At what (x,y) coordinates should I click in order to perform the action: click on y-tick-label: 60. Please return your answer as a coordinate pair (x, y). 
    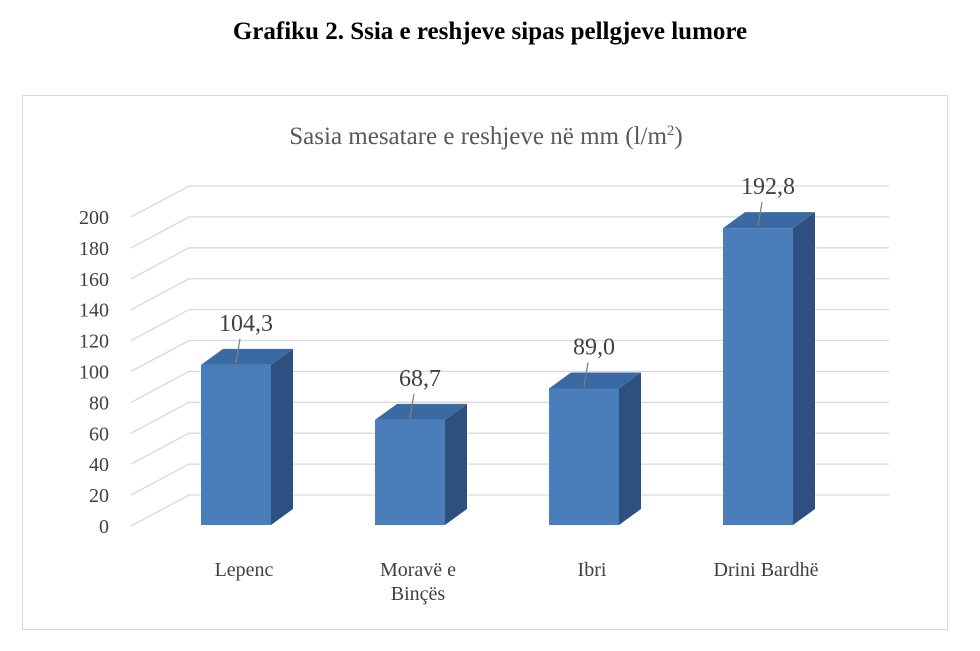
    Looking at the image, I should click on (99, 434).